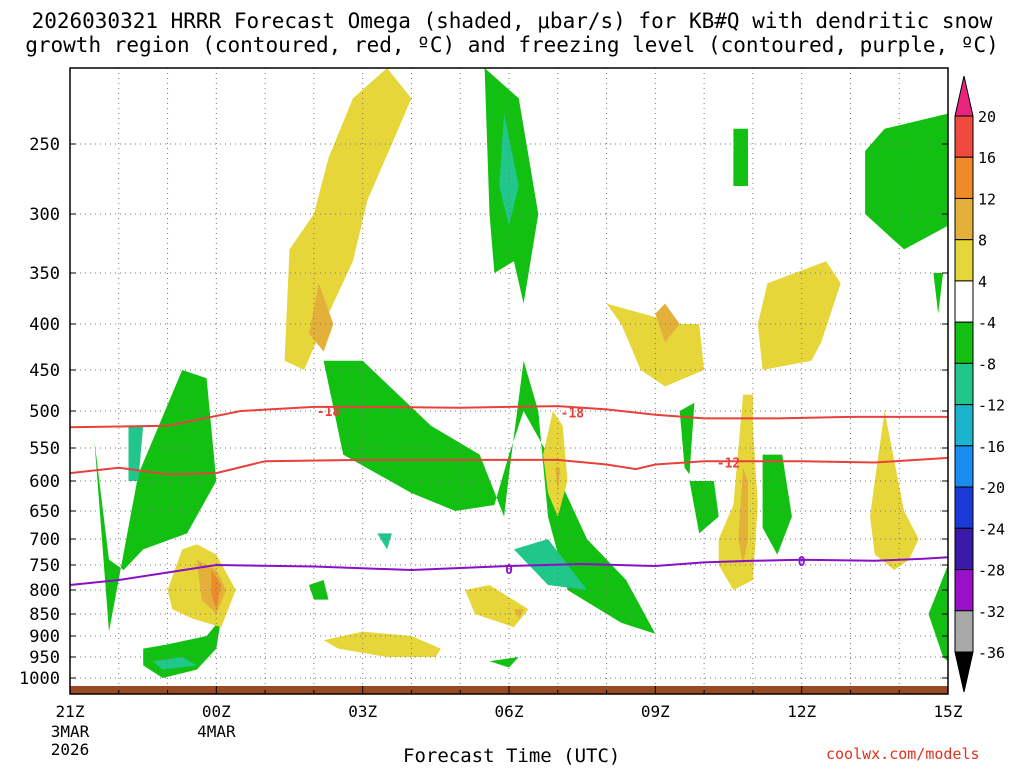 Image resolution: width=1024 pixels, height=768 pixels. What do you see at coordinates (991, 653) in the screenshot?
I see `colorbar-label-m36: -36` at bounding box center [991, 653].